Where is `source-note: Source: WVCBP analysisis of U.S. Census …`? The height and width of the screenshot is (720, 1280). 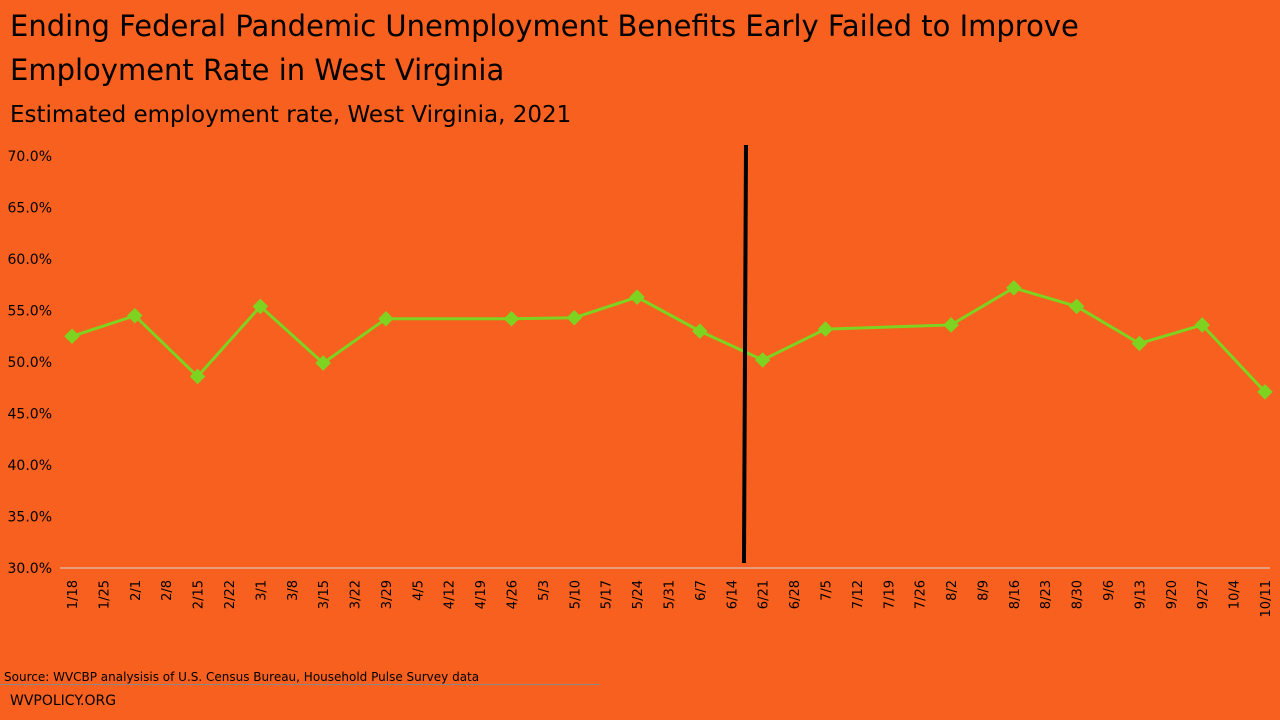 source-note: Source: WVCBP analysisis of U.S. Census … is located at coordinates (242, 677).